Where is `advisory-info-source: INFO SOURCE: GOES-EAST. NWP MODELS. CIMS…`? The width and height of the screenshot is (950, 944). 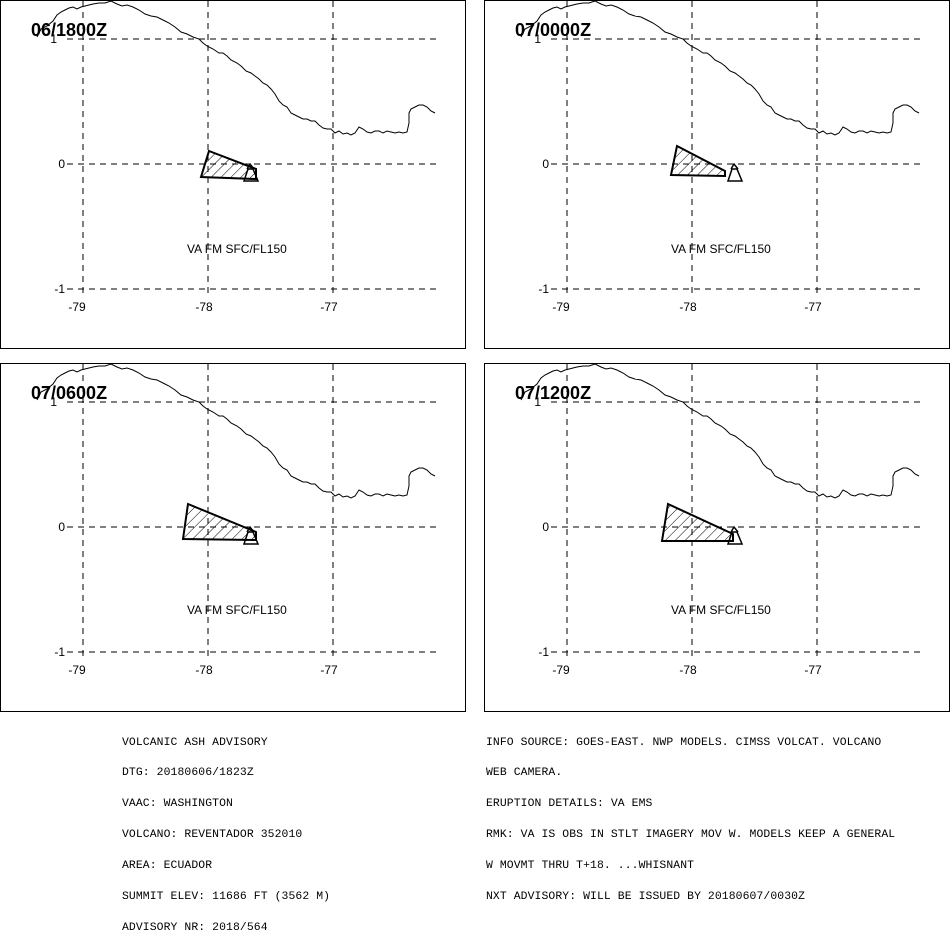 advisory-info-source: INFO SOURCE: GOES-EAST. NWP MODELS. CIMS… is located at coordinates (684, 742).